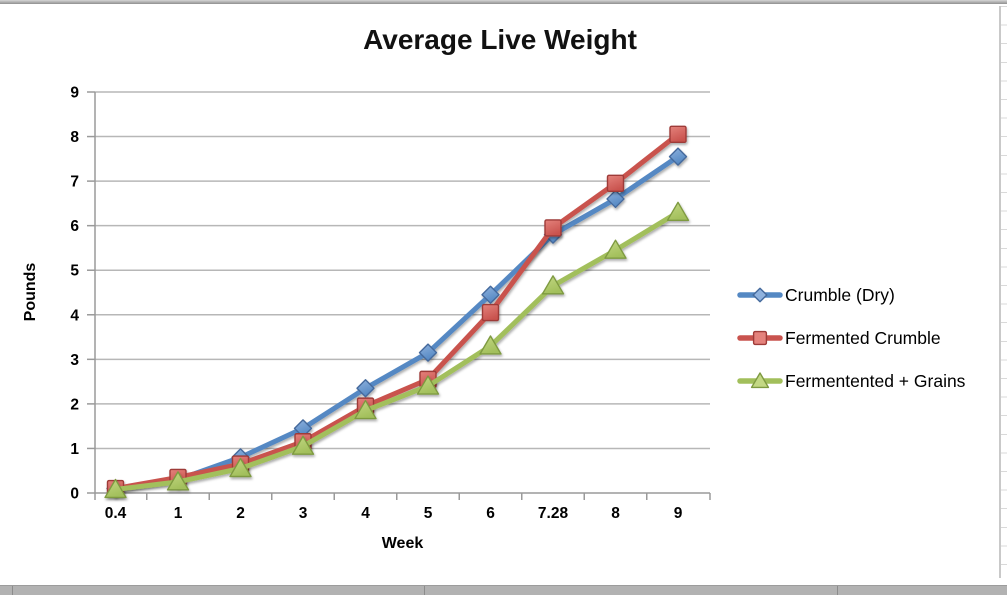 The height and width of the screenshot is (595, 1007). I want to click on legend-entry-fermented-grains: Fermentented + Grains, so click(851, 381).